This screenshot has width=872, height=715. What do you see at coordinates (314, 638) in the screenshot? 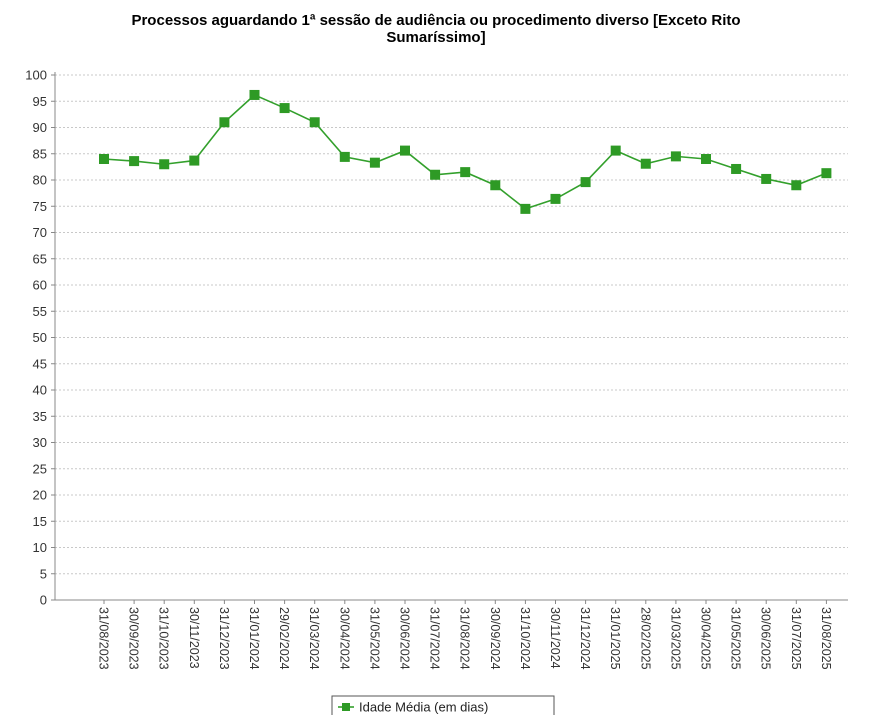
I see `x-tick-label: 31/03/2024` at bounding box center [314, 638].